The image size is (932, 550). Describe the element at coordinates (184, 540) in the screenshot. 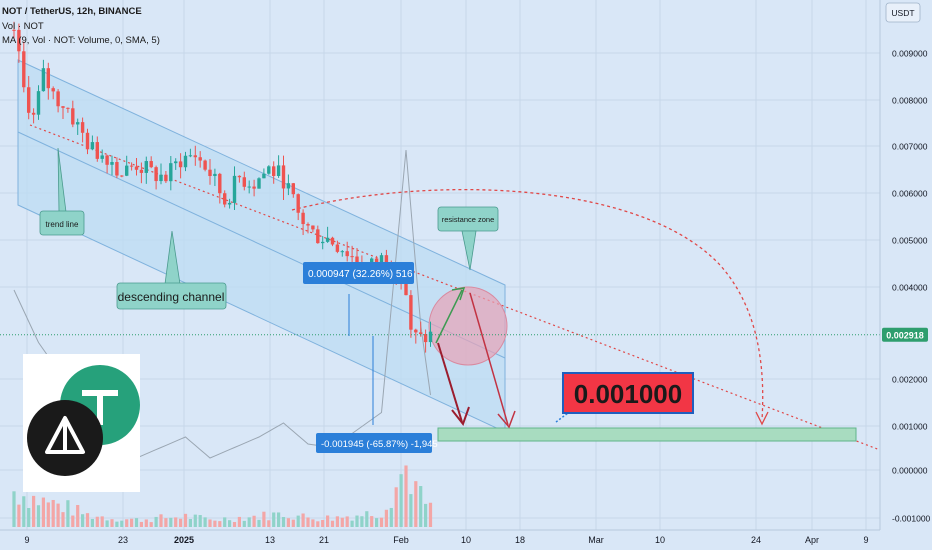

I see `time-tick-label: 2025` at that location.